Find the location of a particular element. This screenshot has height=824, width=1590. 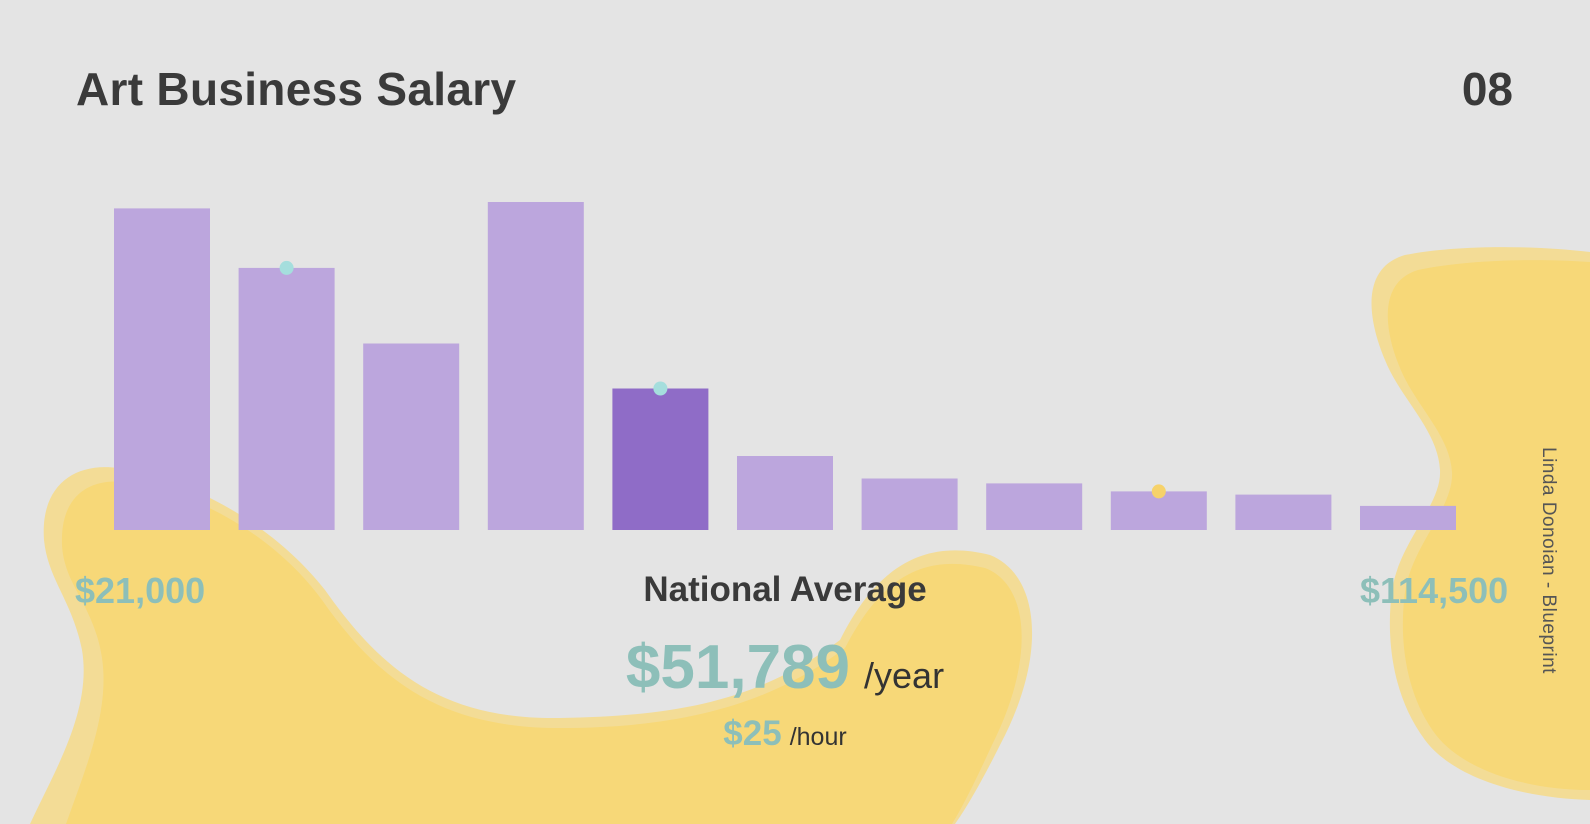

hourly-salary: $25/hour is located at coordinates (785, 734).